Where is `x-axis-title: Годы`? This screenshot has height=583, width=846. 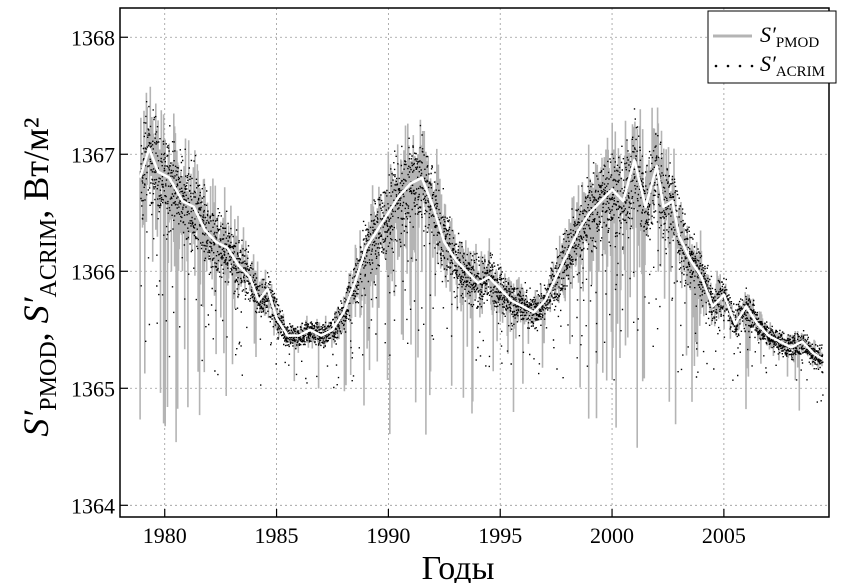
x-axis-title: Годы is located at coordinates (458, 566).